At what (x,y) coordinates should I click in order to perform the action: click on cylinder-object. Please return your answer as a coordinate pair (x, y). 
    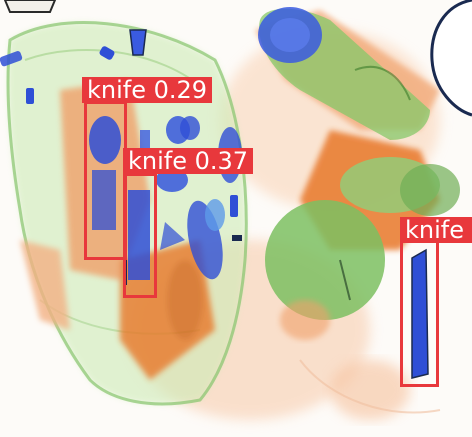
    Looking at the image, I should click on (347, 73).